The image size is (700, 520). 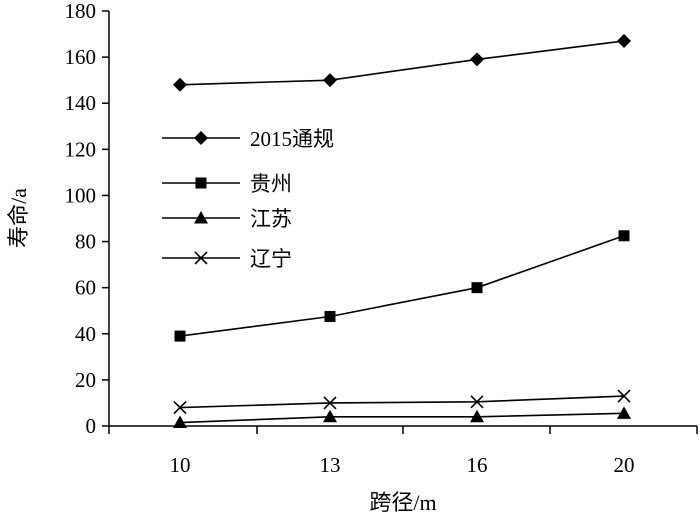 What do you see at coordinates (292, 139) in the screenshot?
I see `legend-label: 2015通规` at bounding box center [292, 139].